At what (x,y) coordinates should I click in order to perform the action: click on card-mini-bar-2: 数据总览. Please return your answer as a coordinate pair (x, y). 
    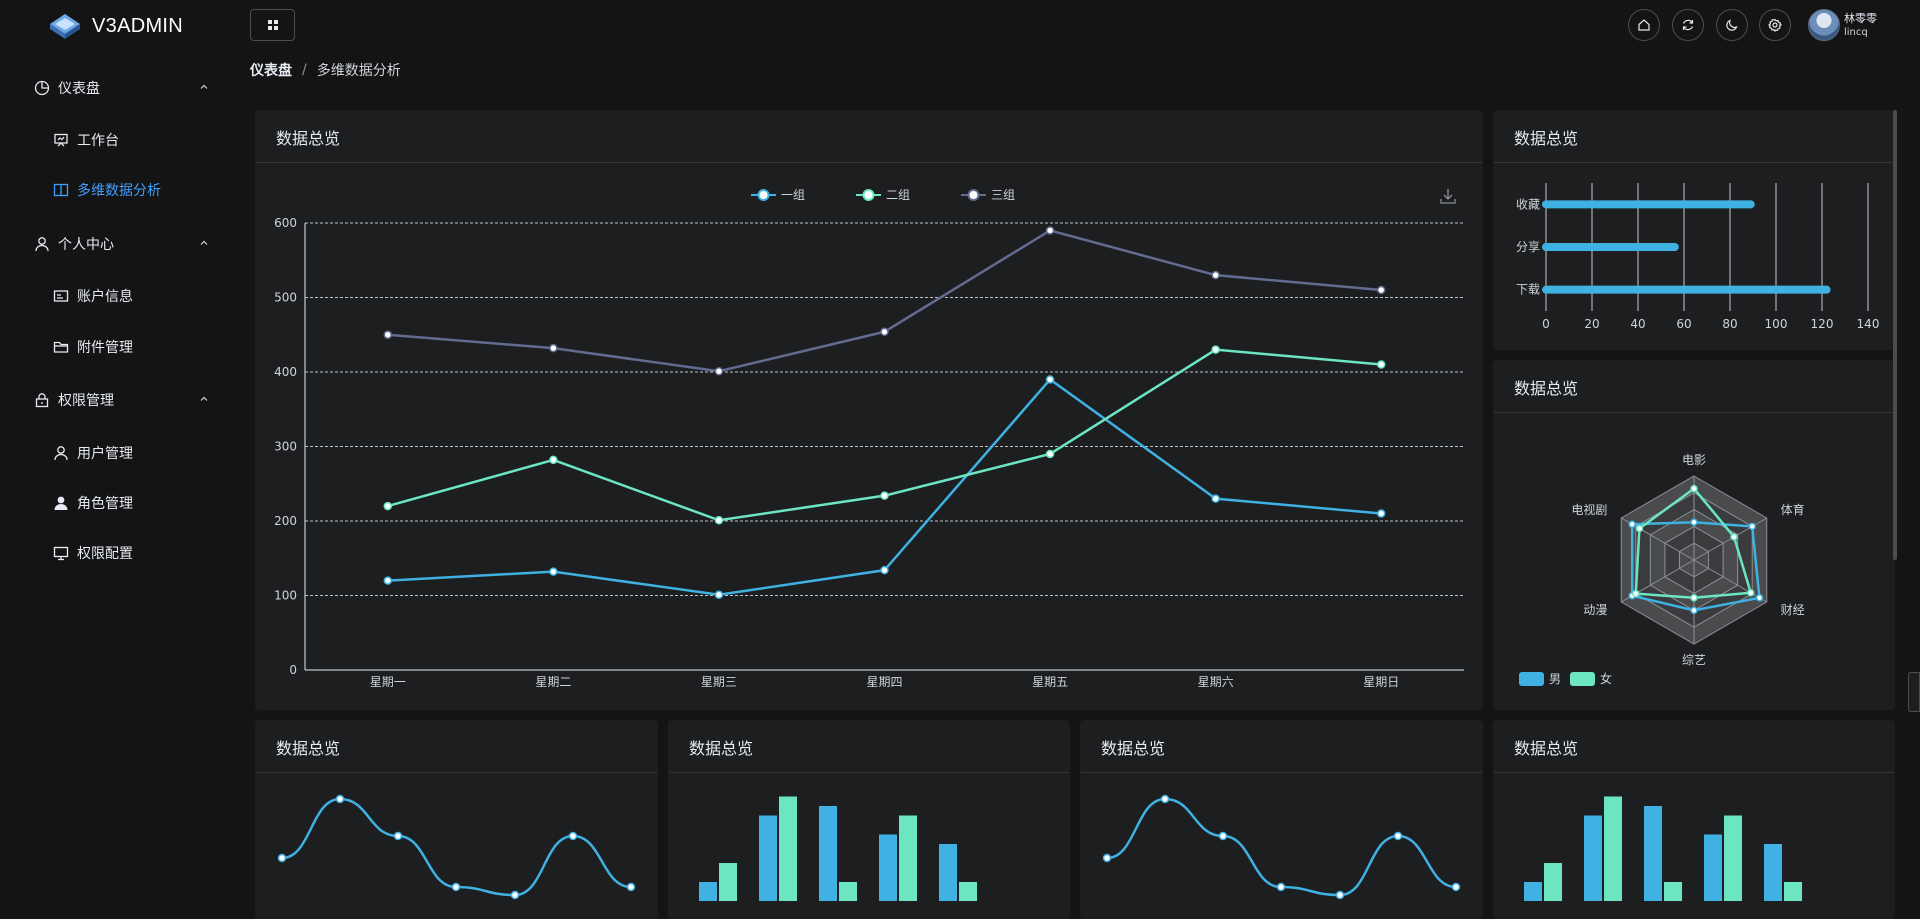
    Looking at the image, I should click on (1694, 819).